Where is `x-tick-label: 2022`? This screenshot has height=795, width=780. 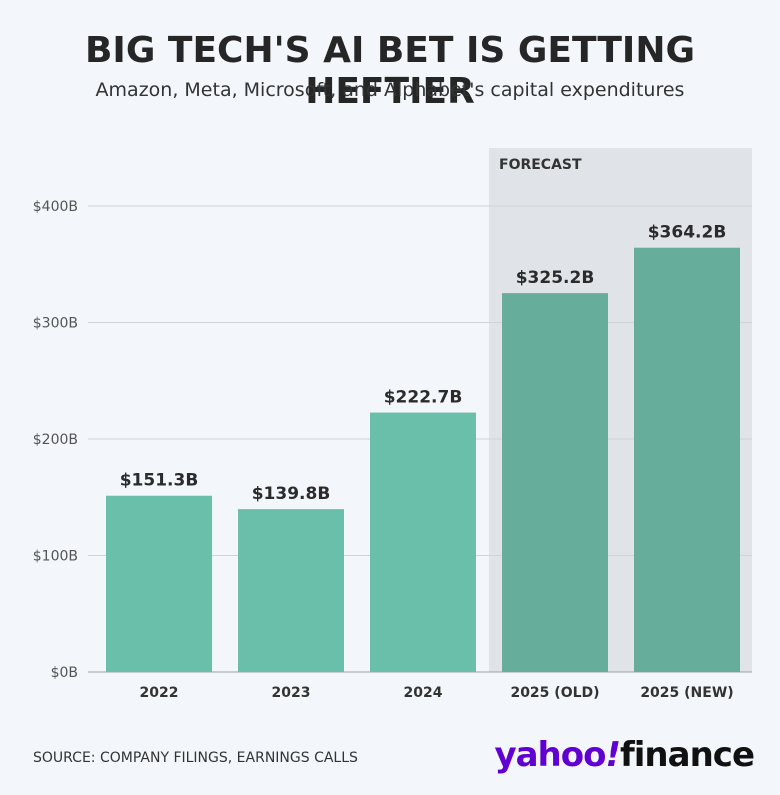 x-tick-label: 2022 is located at coordinates (159, 693).